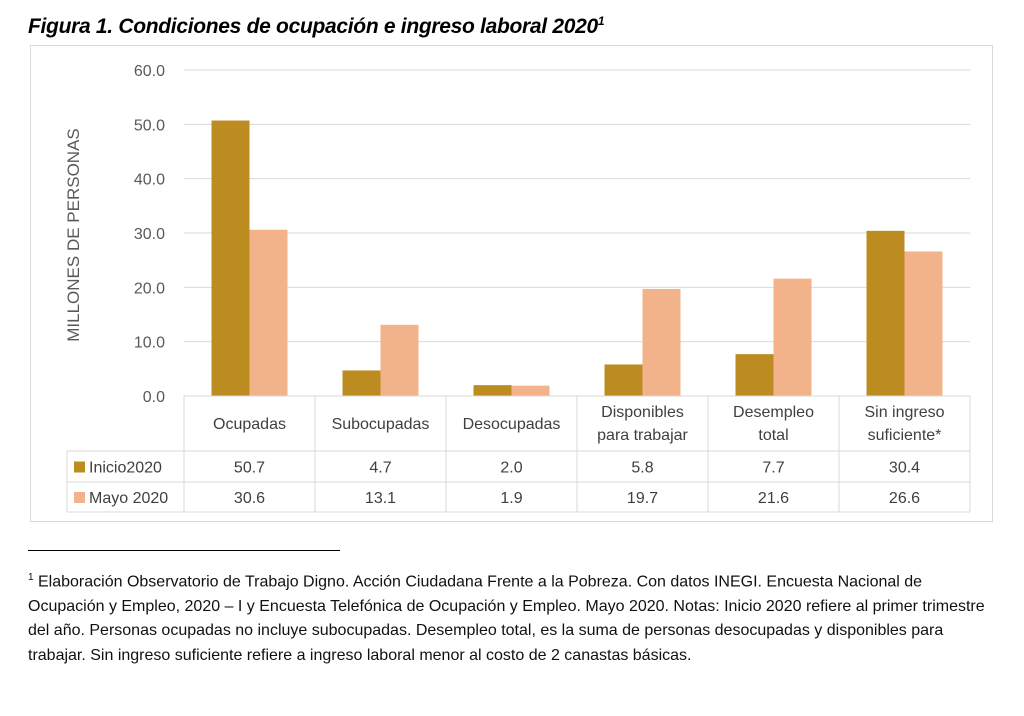  Describe the element at coordinates (511, 498) in the screenshot. I see `data-label: 1.9` at that location.